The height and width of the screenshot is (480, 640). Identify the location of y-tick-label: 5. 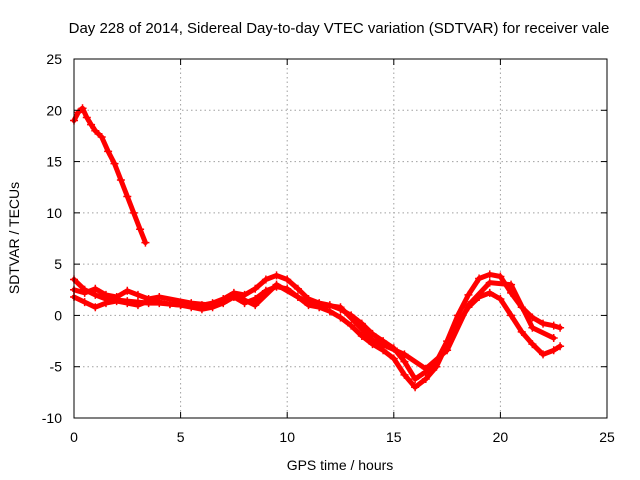
(58, 264).